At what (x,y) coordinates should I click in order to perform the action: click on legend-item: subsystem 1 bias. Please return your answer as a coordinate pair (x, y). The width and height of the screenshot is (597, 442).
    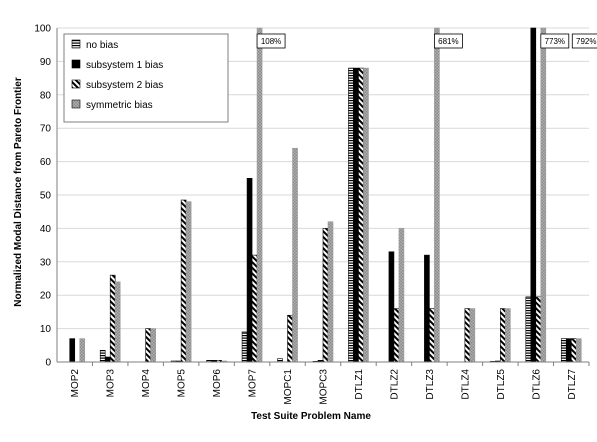
    Looking at the image, I should click on (117, 65).